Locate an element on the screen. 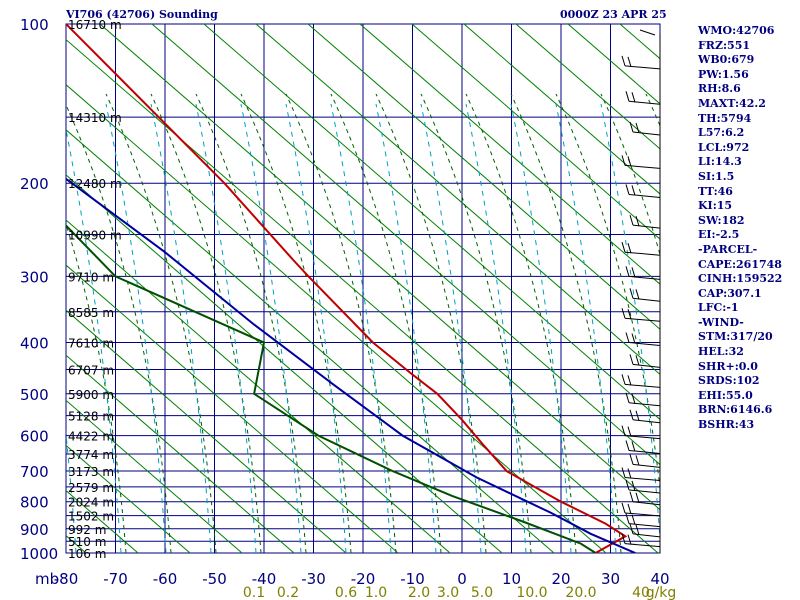 Image resolution: width=800 pixels, height=600 pixels. pressure-tick-label: 300 is located at coordinates (34, 277).